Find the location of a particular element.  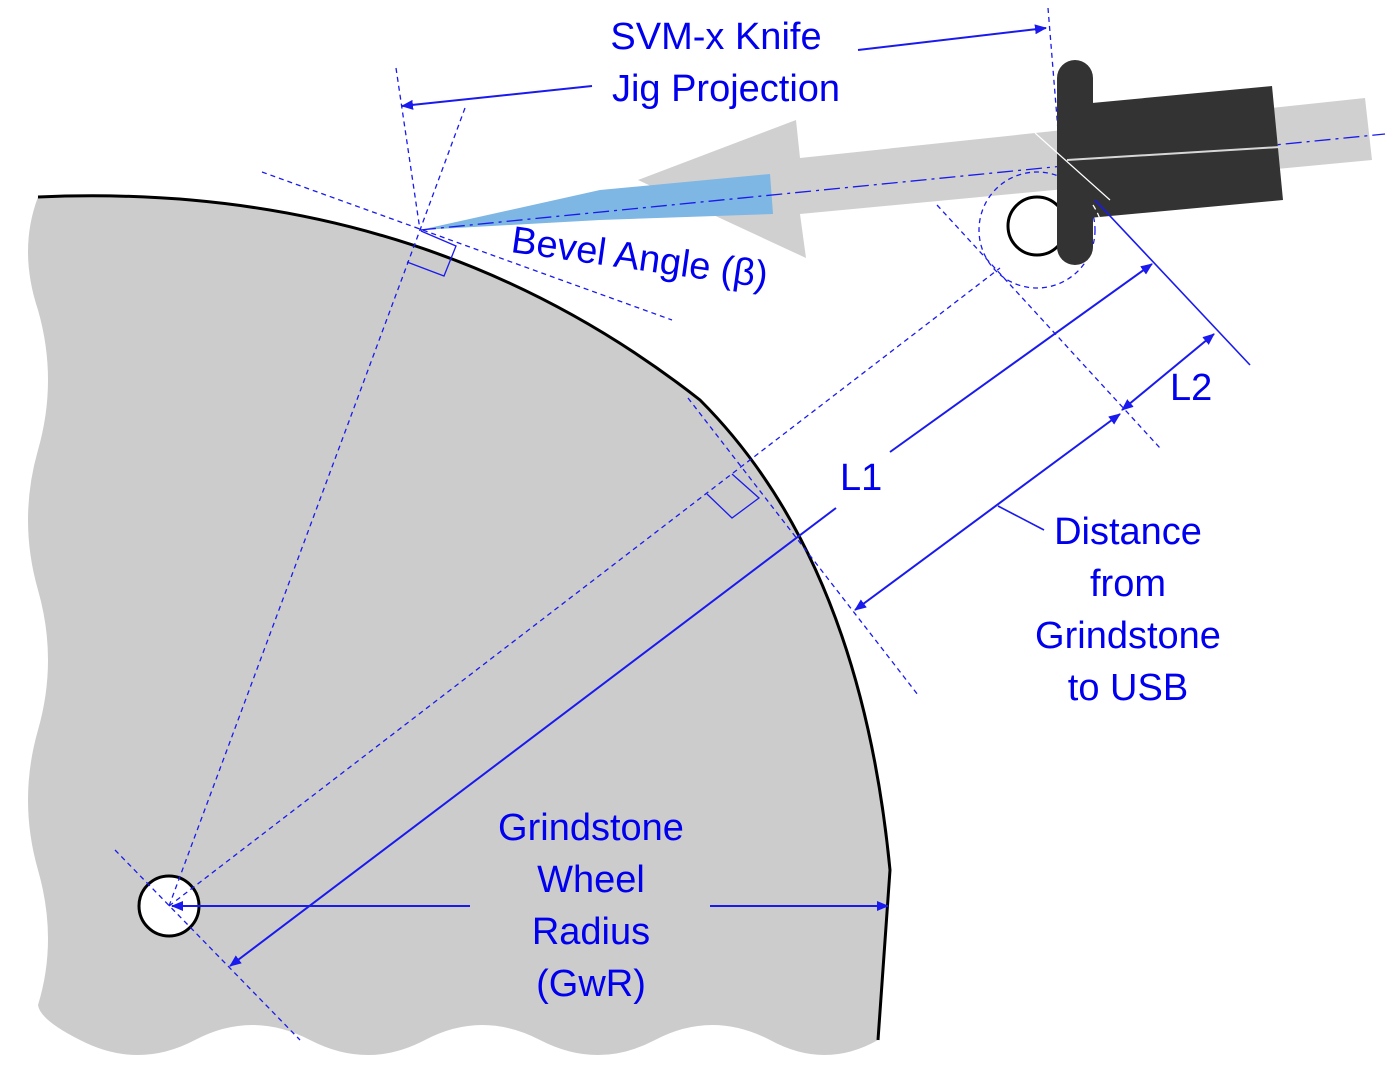

l1-label: L1 is located at coordinates (861, 478).